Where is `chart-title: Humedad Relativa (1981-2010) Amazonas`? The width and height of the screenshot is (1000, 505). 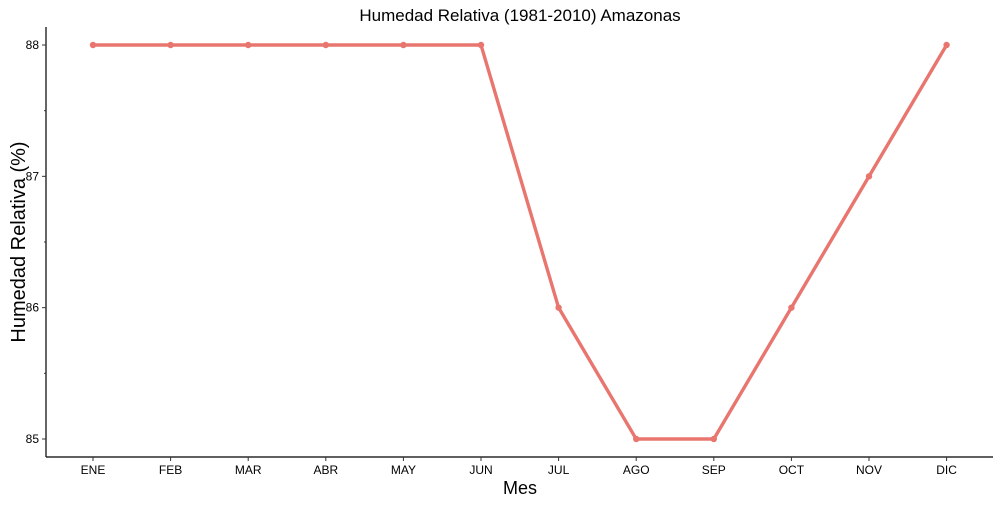
chart-title: Humedad Relativa (1981-2010) Amazonas is located at coordinates (519, 15).